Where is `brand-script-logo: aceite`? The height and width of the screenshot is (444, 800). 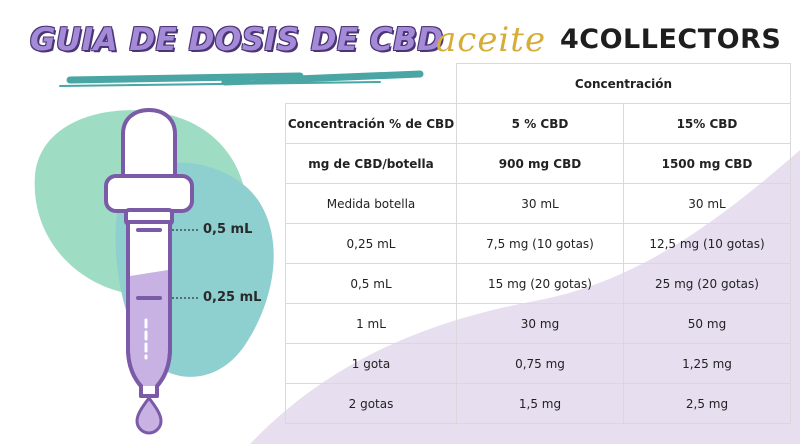 brand-script-logo: aceite is located at coordinates (491, 40).